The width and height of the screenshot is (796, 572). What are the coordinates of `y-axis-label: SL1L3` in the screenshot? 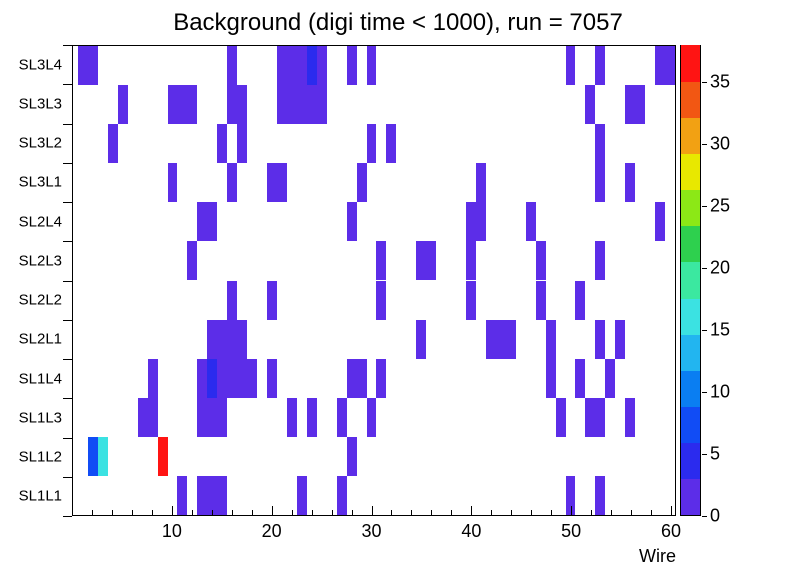 It's located at (40, 418).